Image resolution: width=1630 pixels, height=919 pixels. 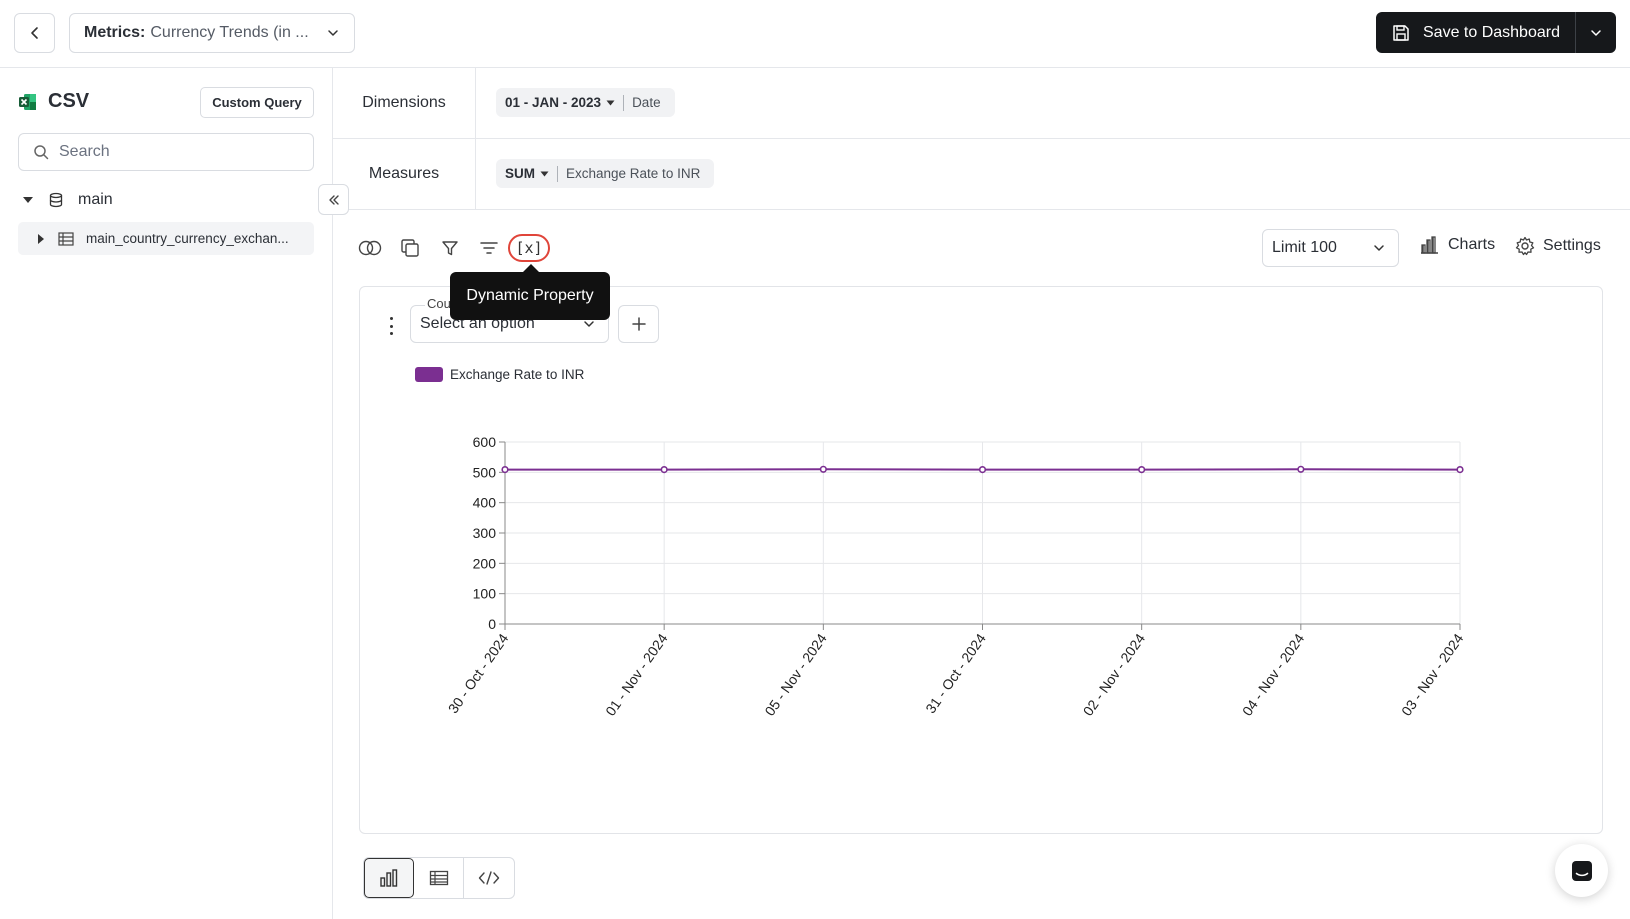 I want to click on chat-support-button, so click(x=1581, y=870).